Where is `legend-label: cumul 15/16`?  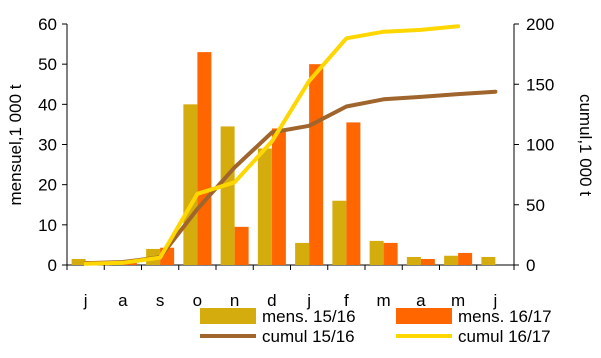 legend-label: cumul 15/16 is located at coordinates (308, 336).